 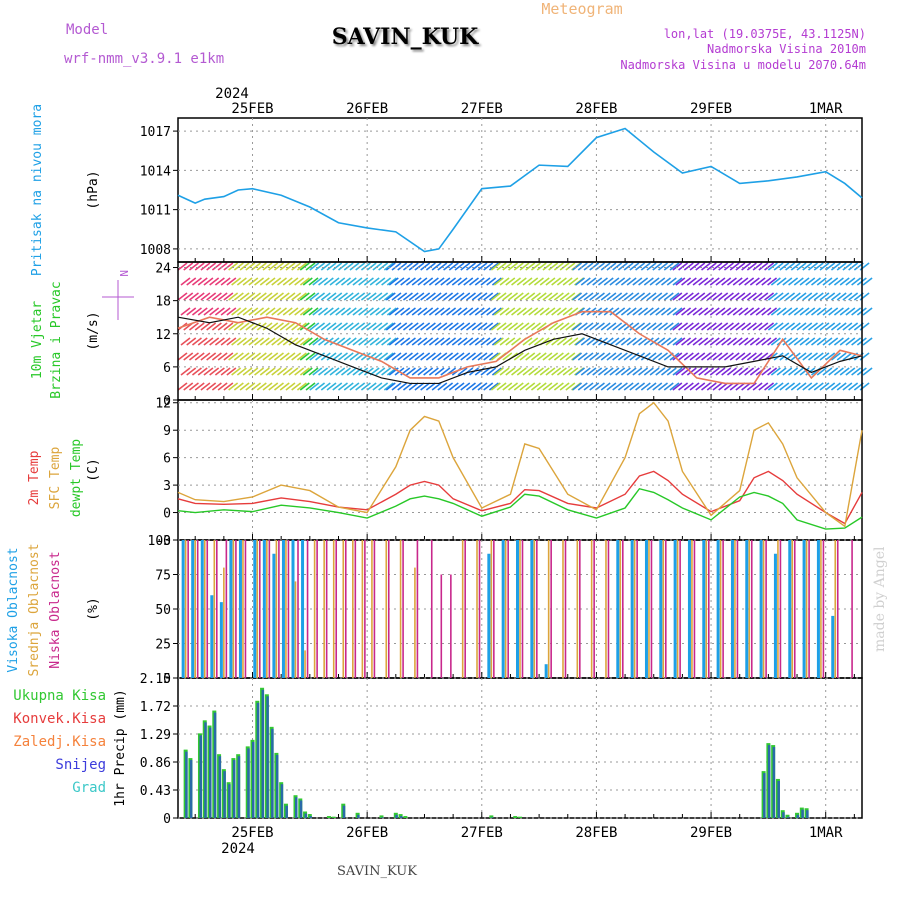 I want to click on elevation-label: Nadmorska Visina 2010m, so click(x=786, y=49).